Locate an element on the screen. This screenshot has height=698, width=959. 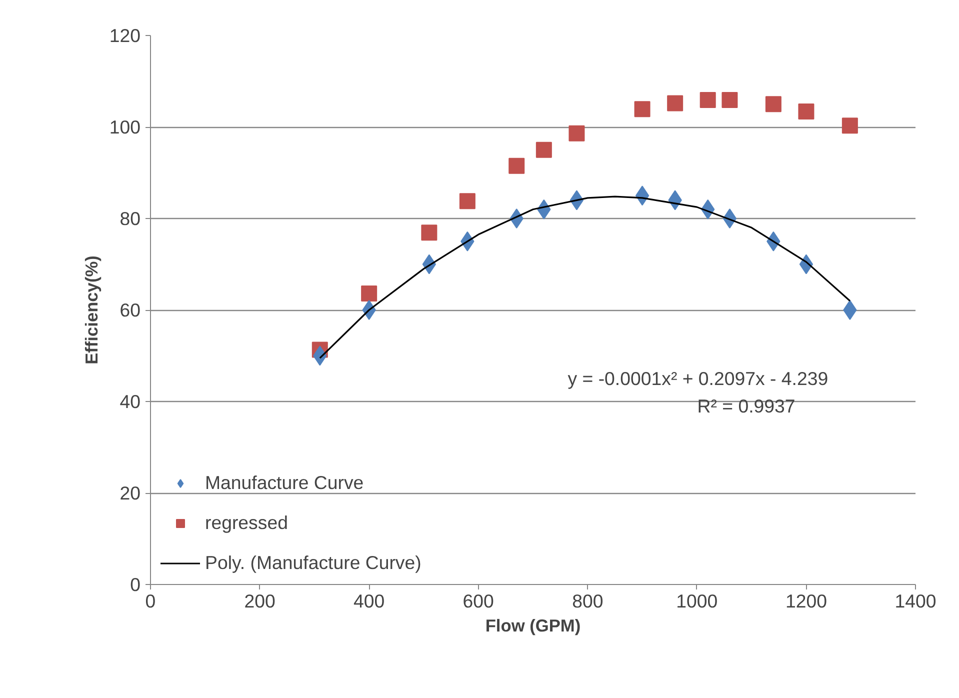
x-axis-title: Flow (GPM) is located at coordinates (533, 626).